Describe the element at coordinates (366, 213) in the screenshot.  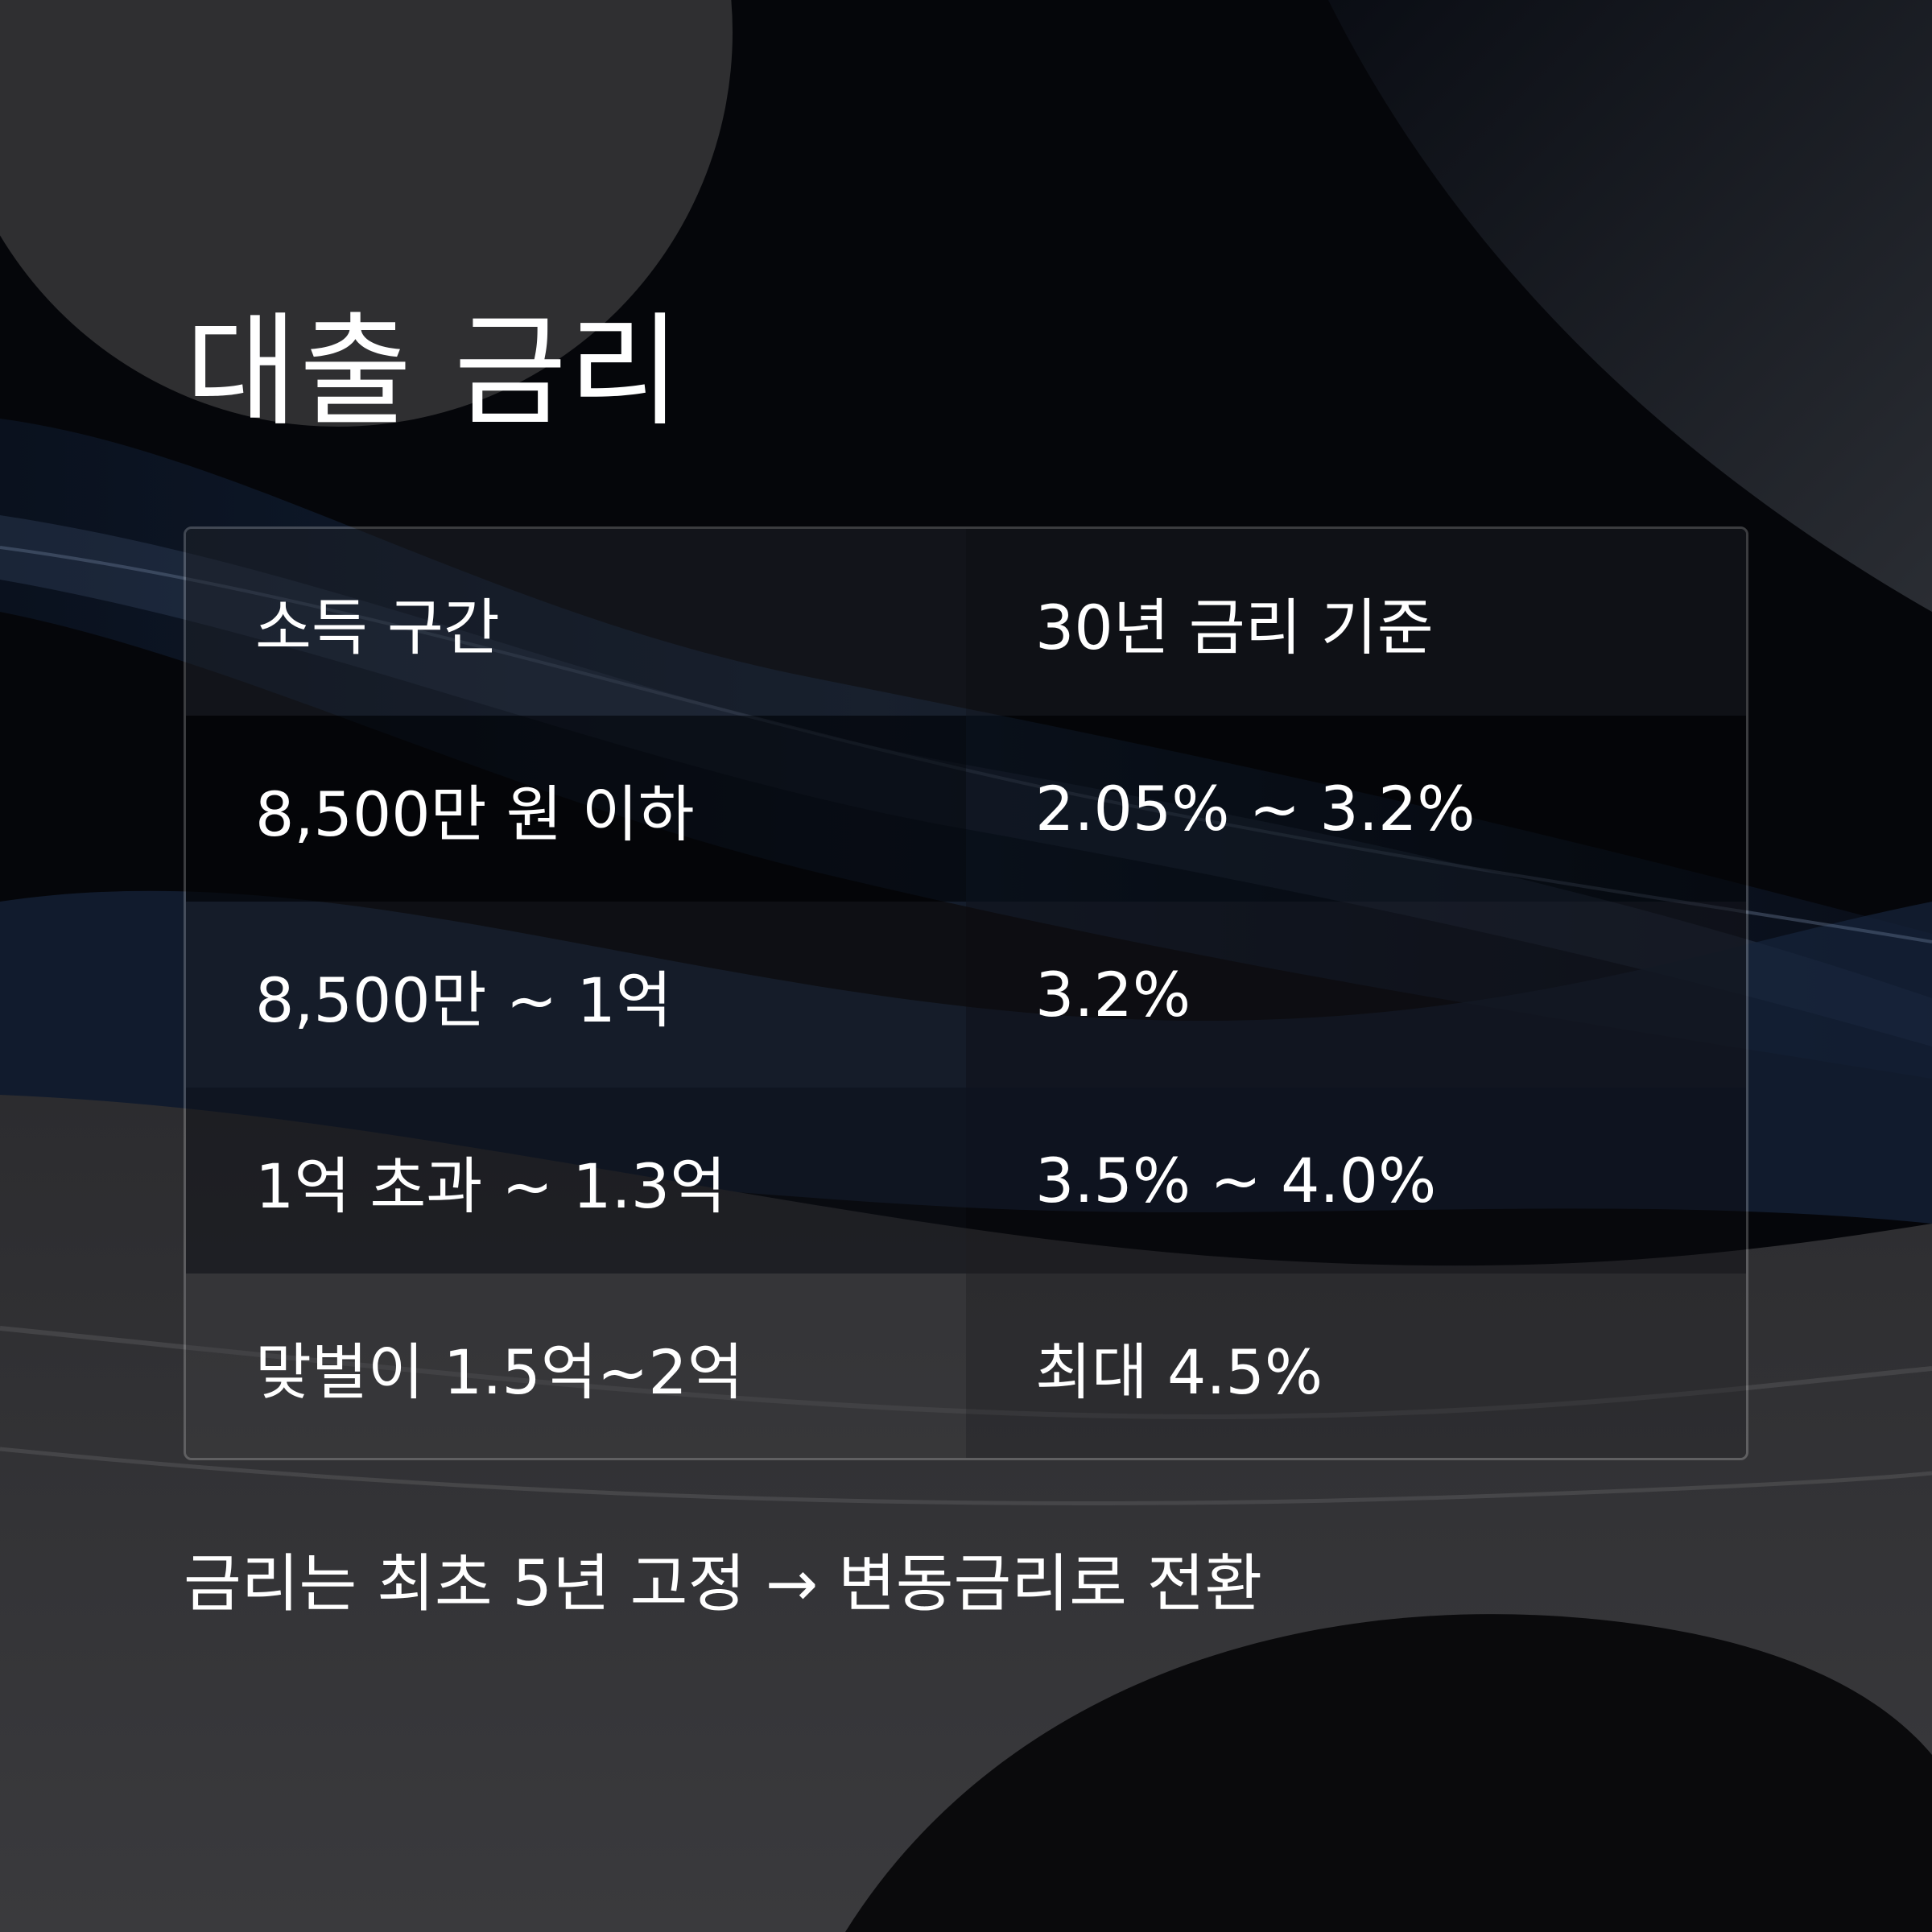
I see `moon-shape` at that location.